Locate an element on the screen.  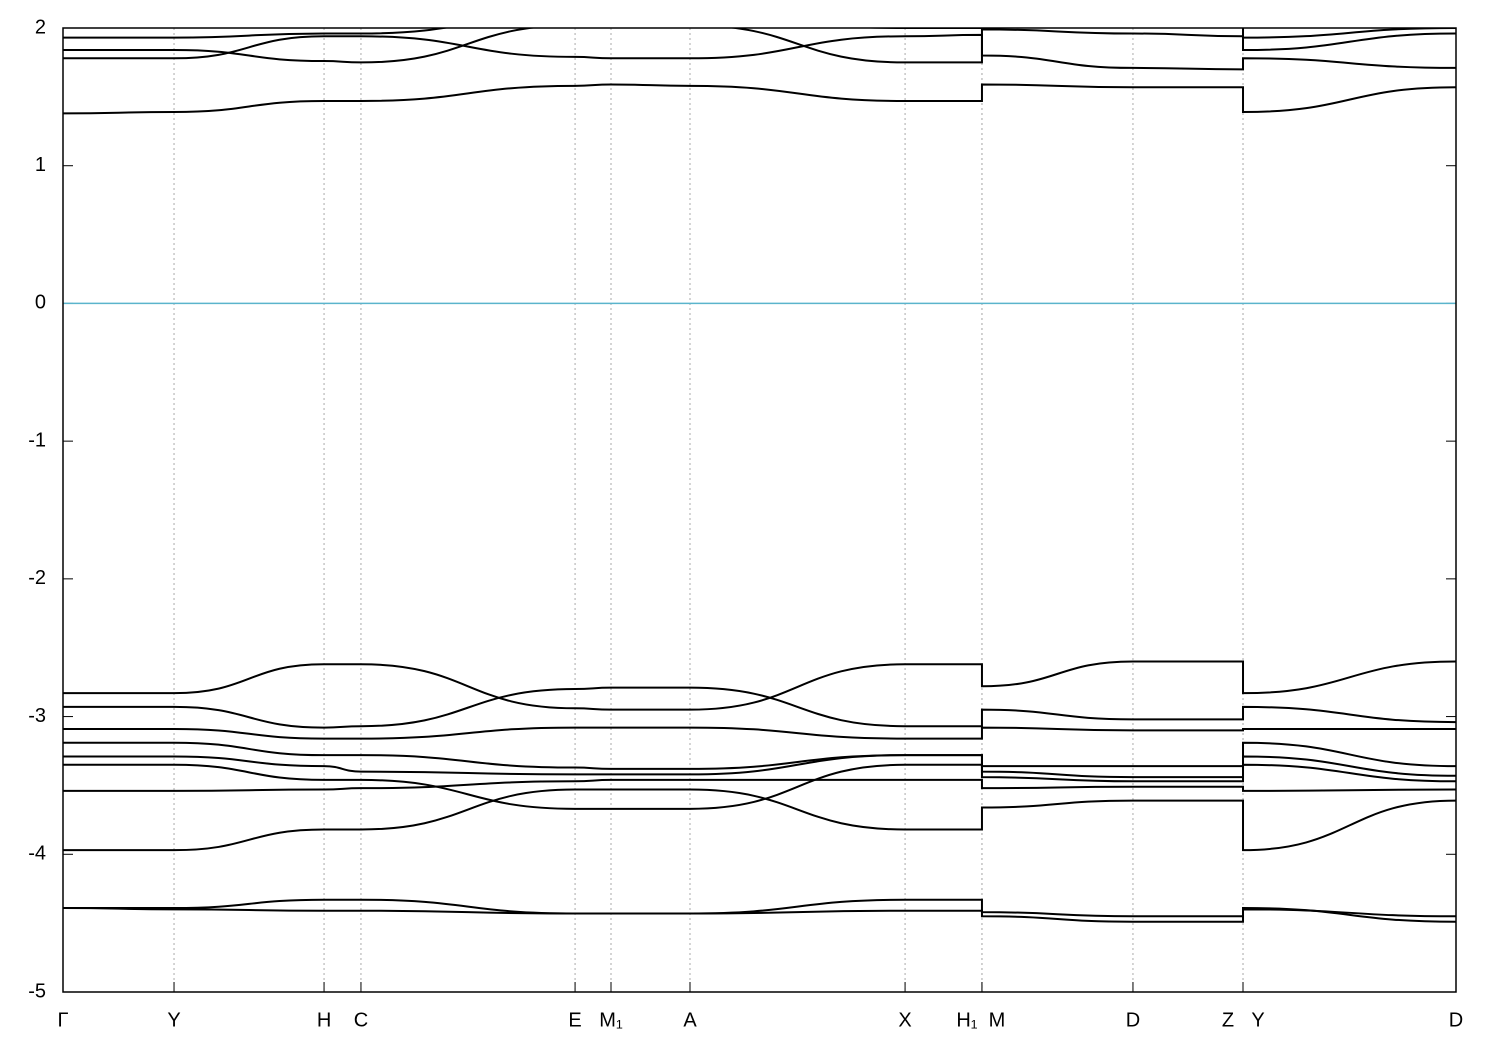
x-tick-label: Γ is located at coordinates (62, 1020).